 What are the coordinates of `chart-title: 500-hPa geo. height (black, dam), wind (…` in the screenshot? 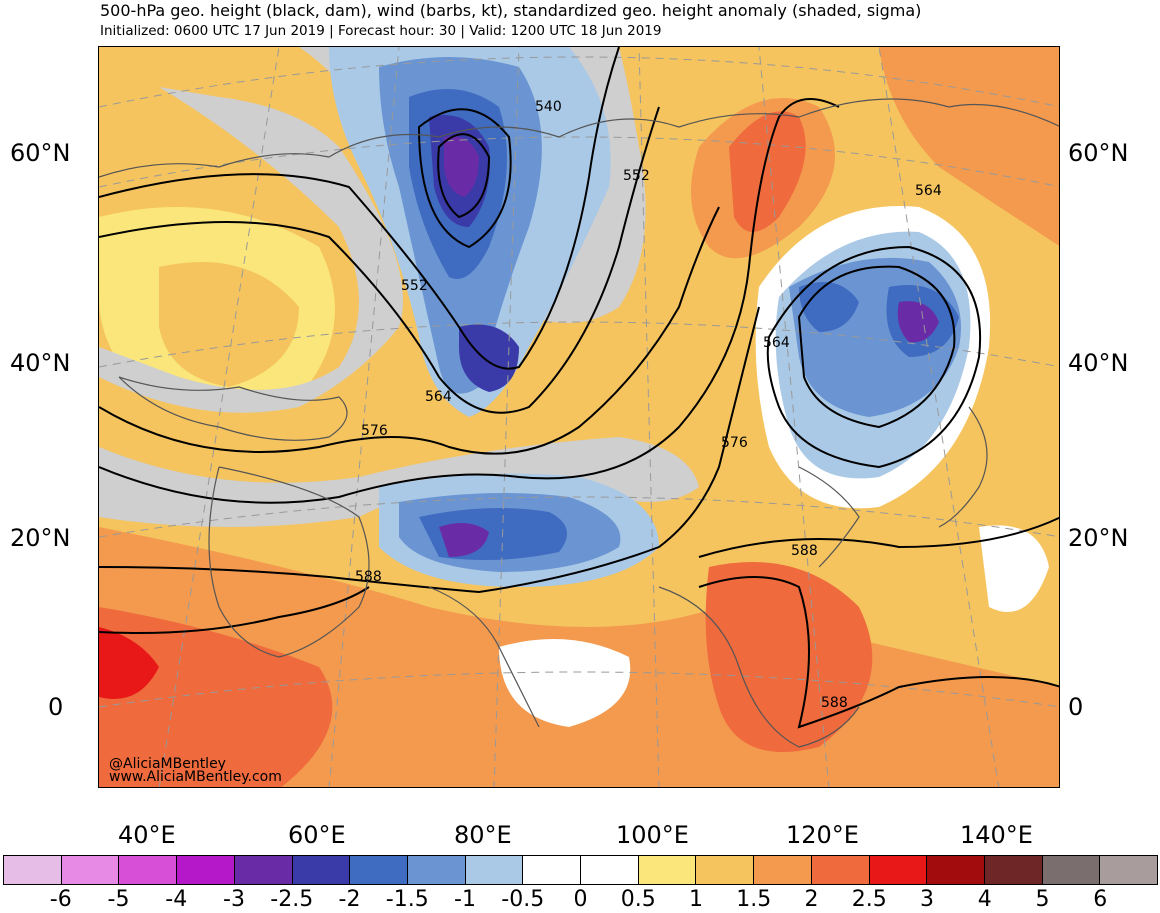 It's located at (511, 10).